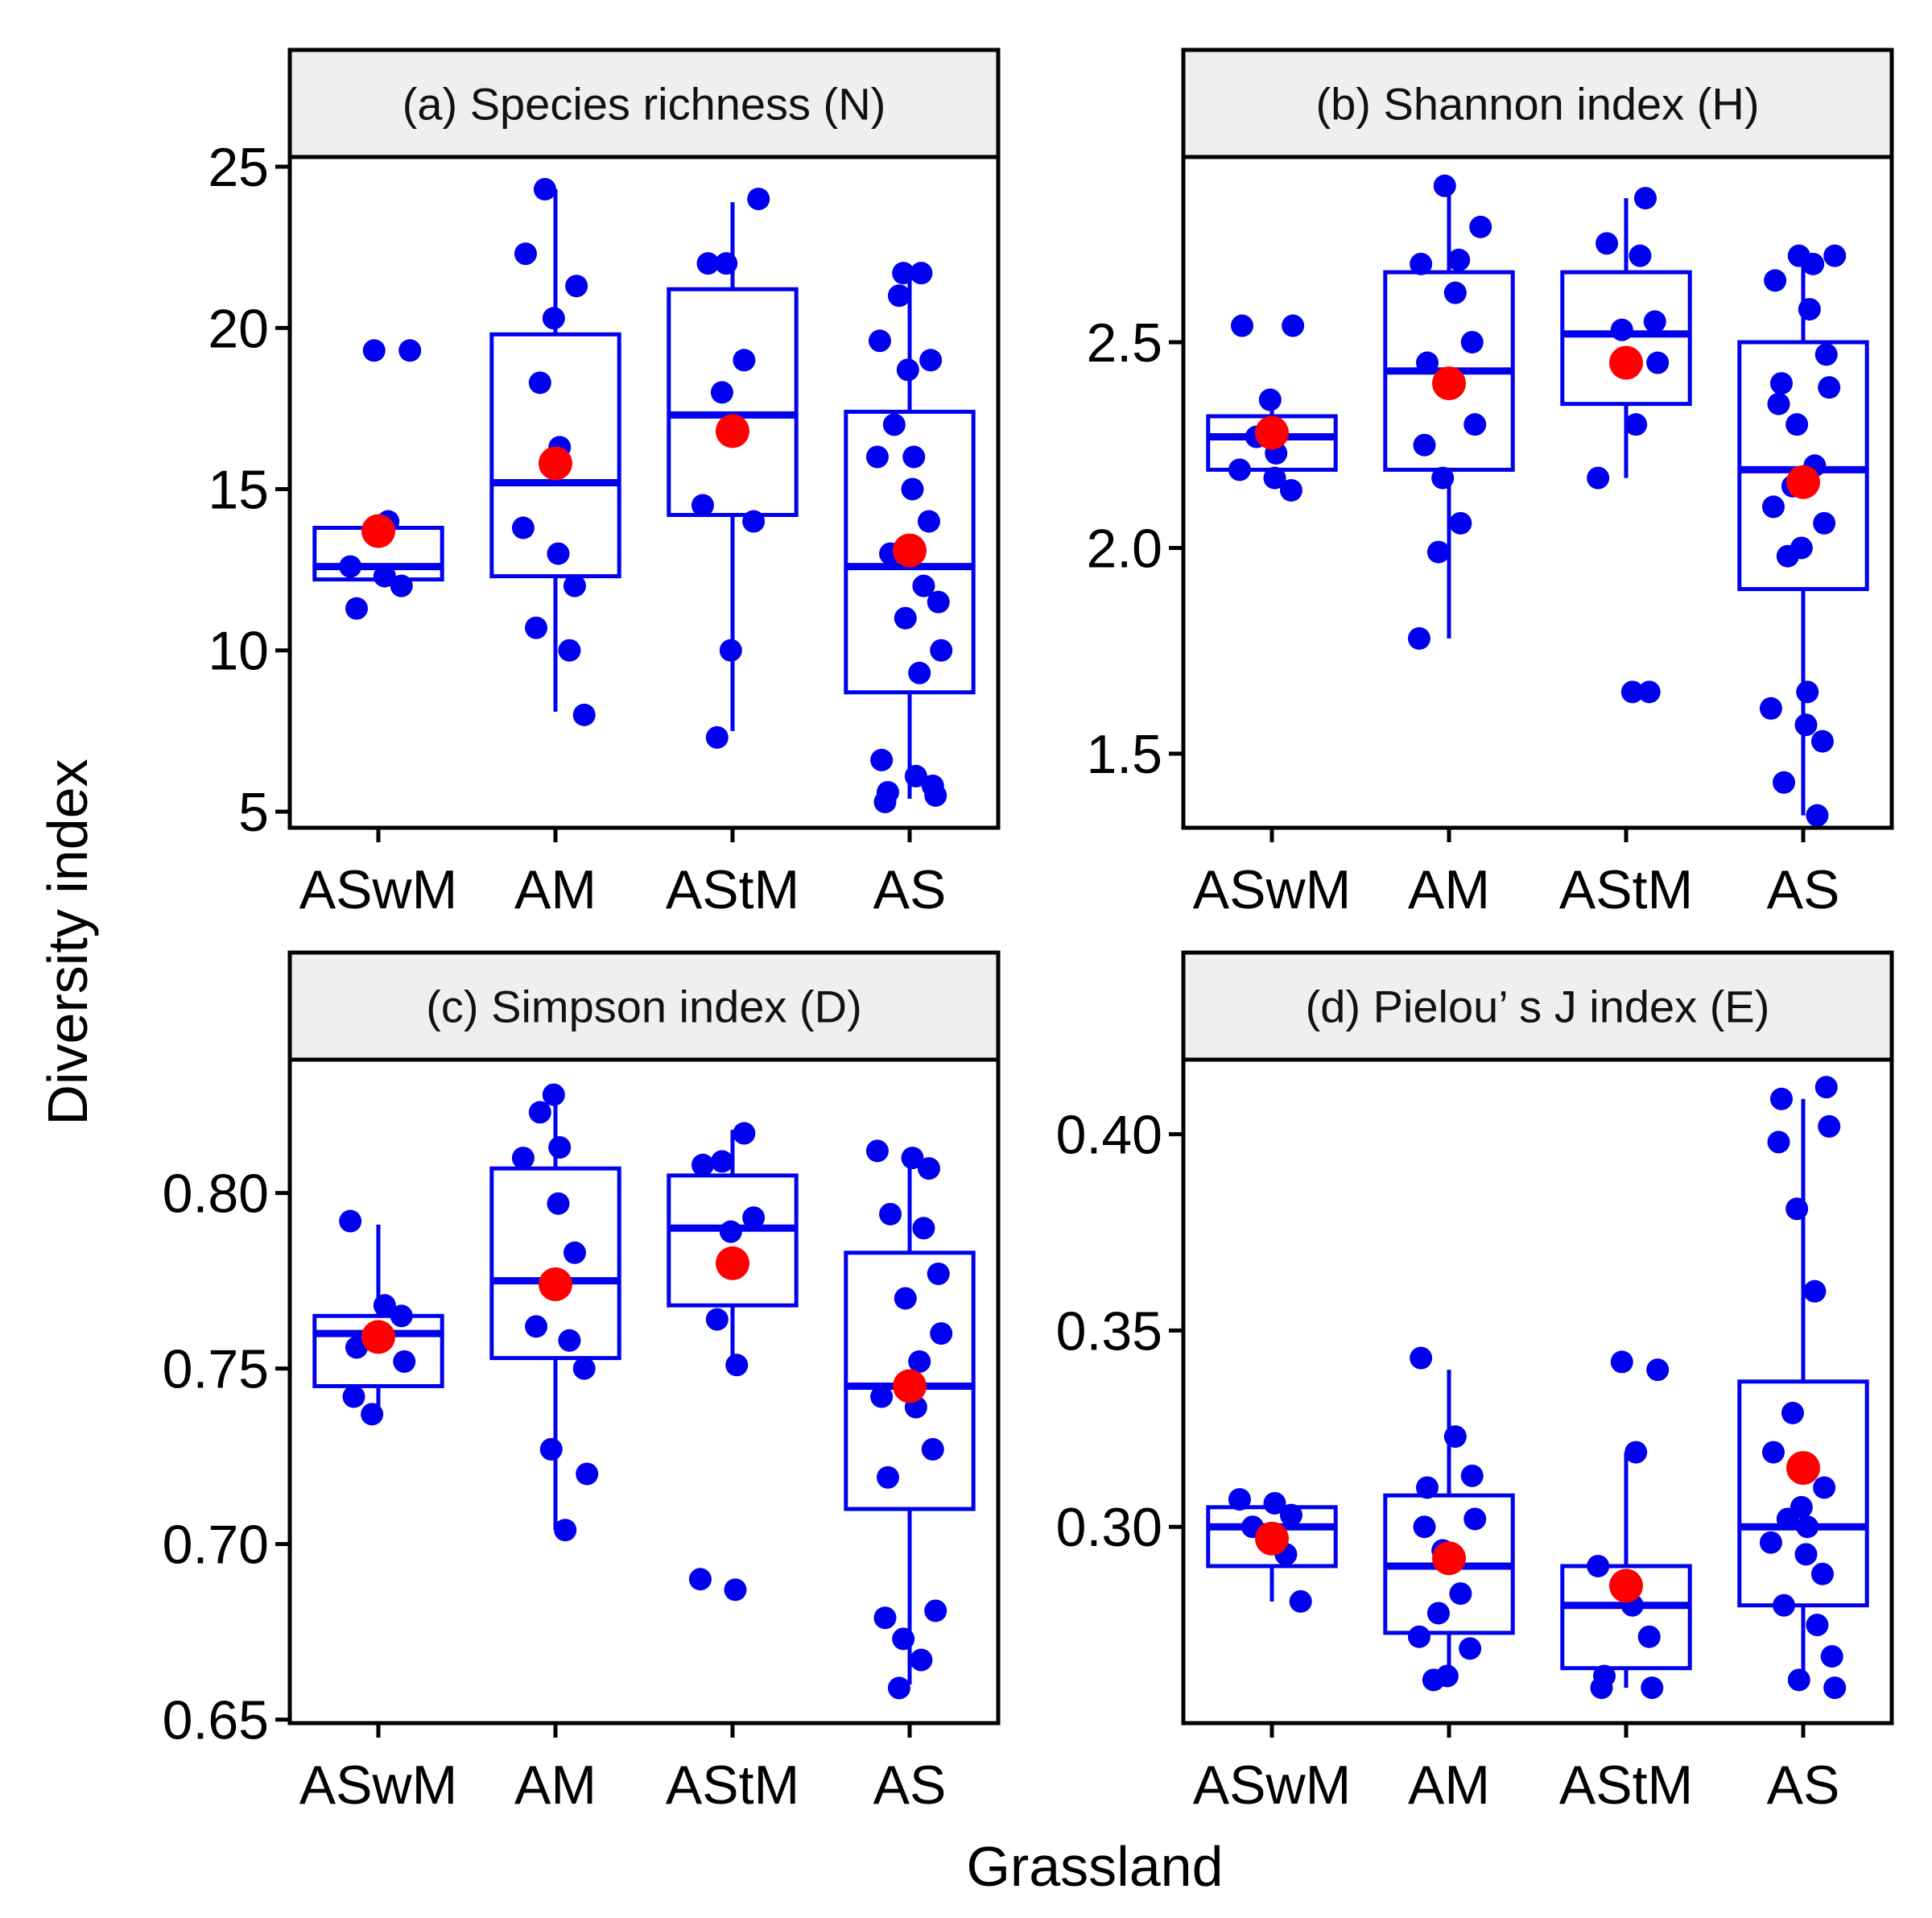  I want to click on panel-title: (b) Shannon index (H), so click(1538, 104).